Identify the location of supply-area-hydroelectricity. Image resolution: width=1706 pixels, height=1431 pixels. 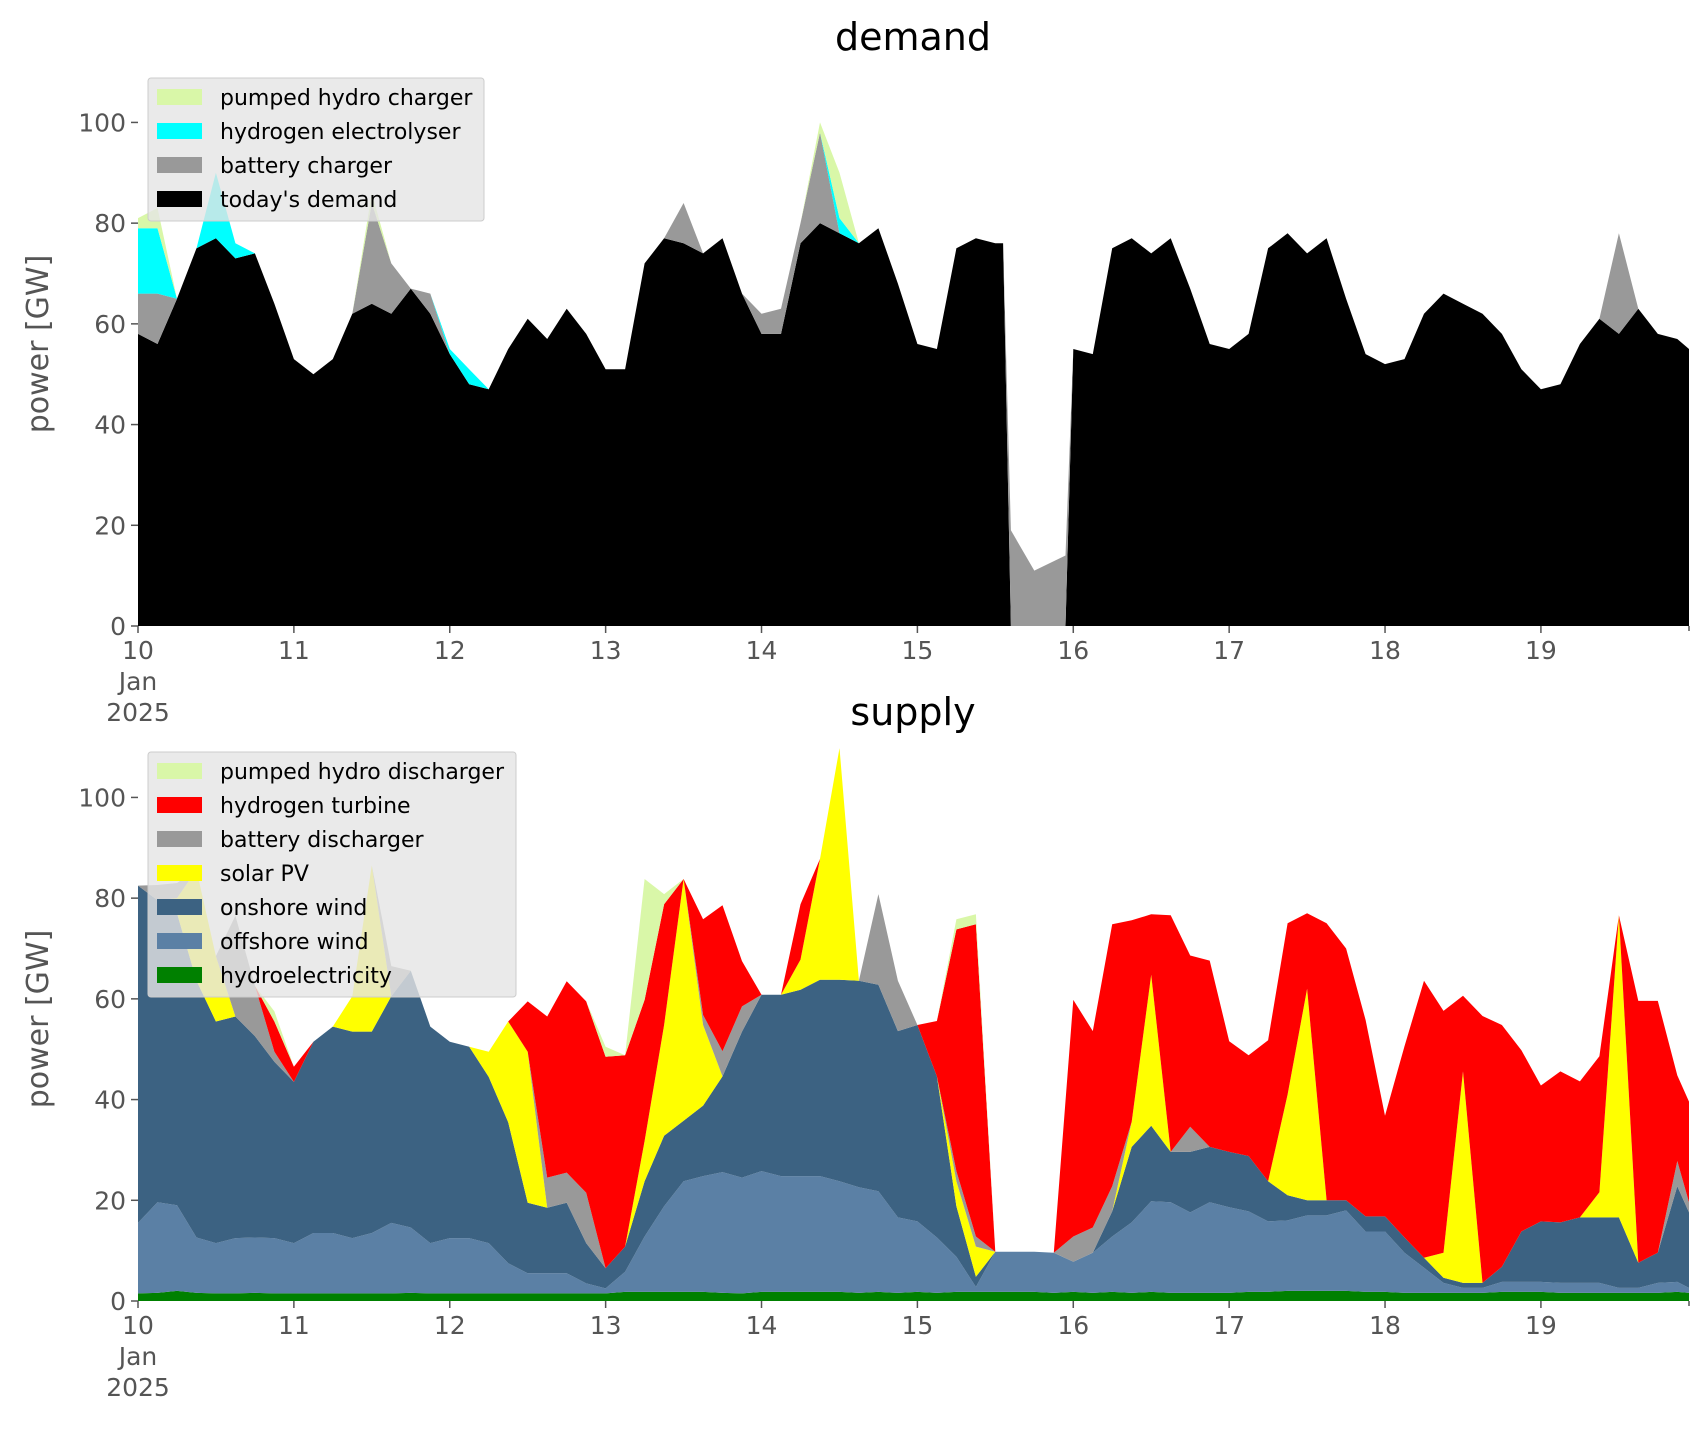
(913, 1295).